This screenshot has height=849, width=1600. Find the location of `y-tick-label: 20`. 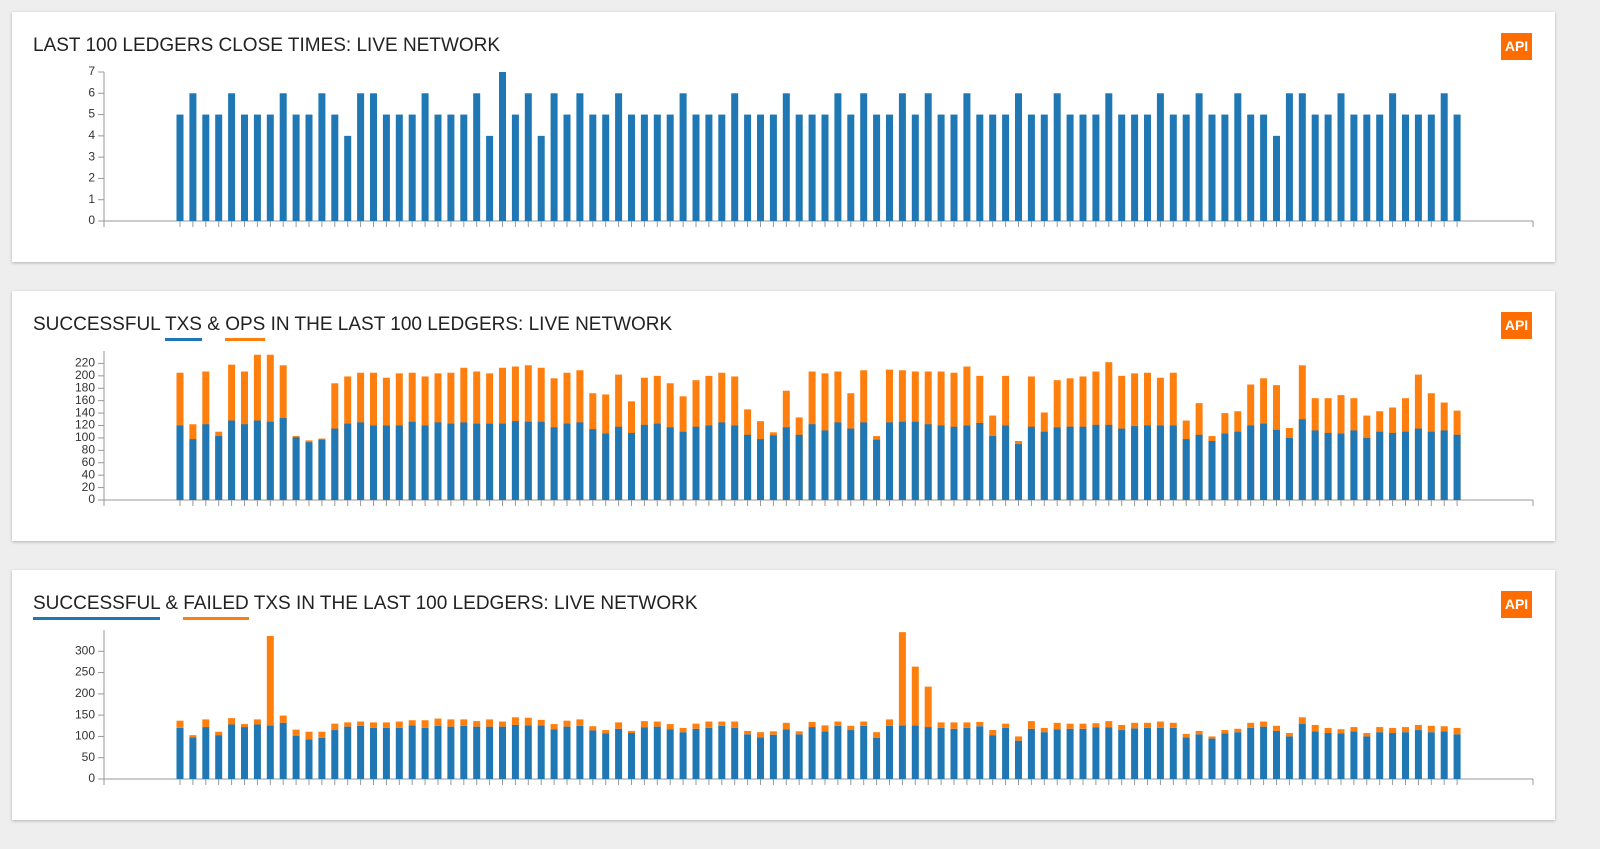

y-tick-label: 20 is located at coordinates (89, 487).